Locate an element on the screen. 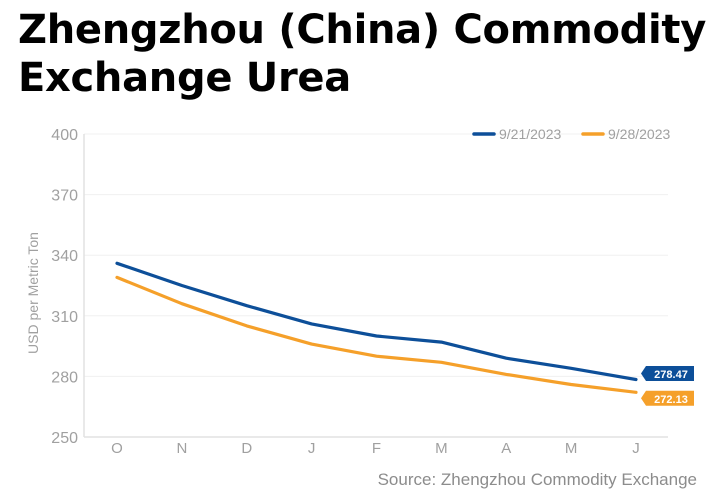 This screenshot has width=711, height=504. y-axis-label: USD per Metric Ton is located at coordinates (33, 293).